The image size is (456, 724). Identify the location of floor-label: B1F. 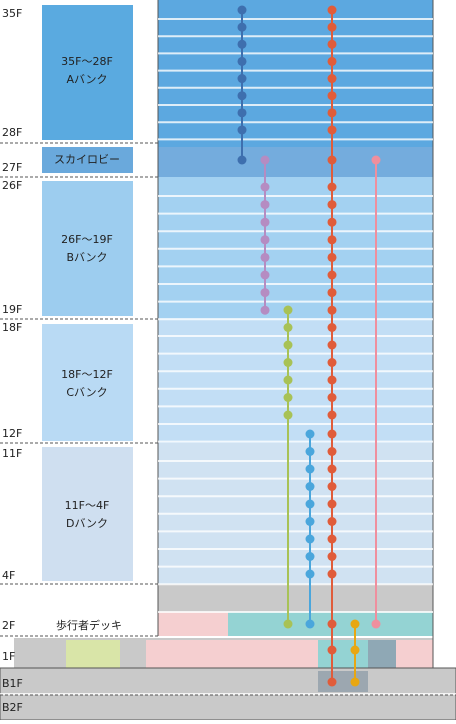
(12, 683).